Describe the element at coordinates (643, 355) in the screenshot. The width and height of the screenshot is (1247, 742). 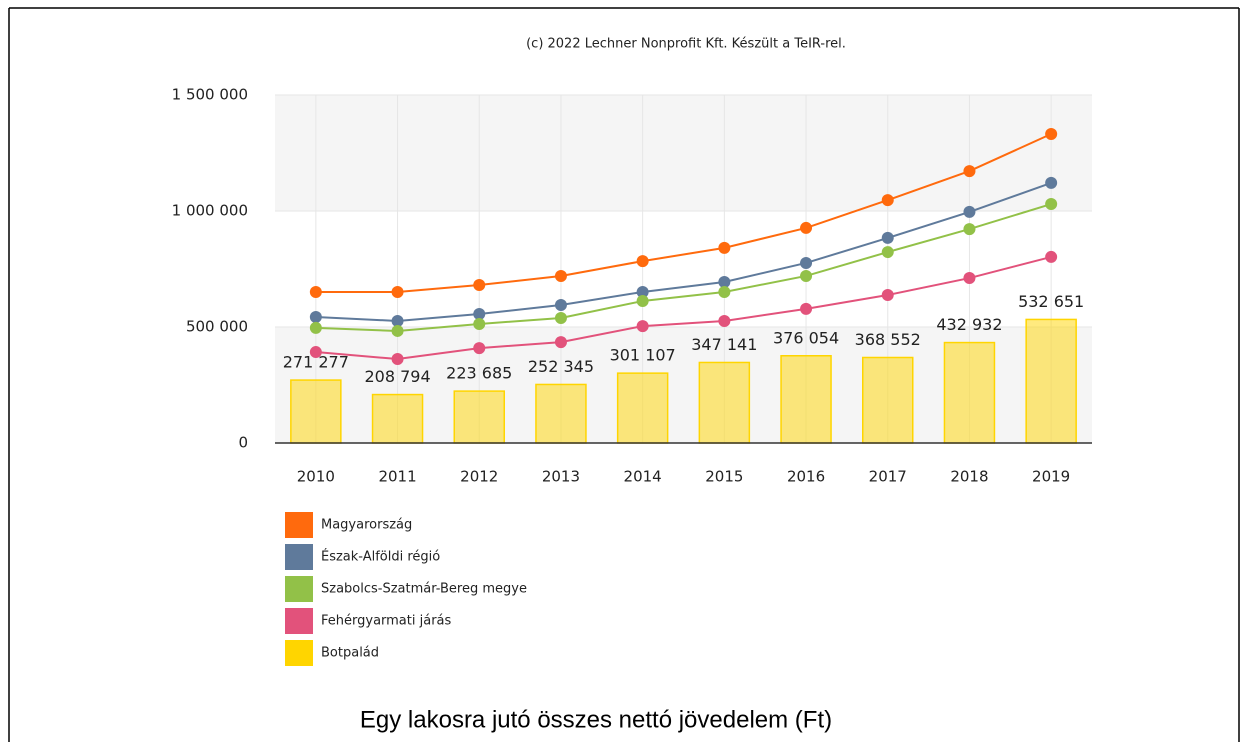
I see `value-label: 301 107` at that location.